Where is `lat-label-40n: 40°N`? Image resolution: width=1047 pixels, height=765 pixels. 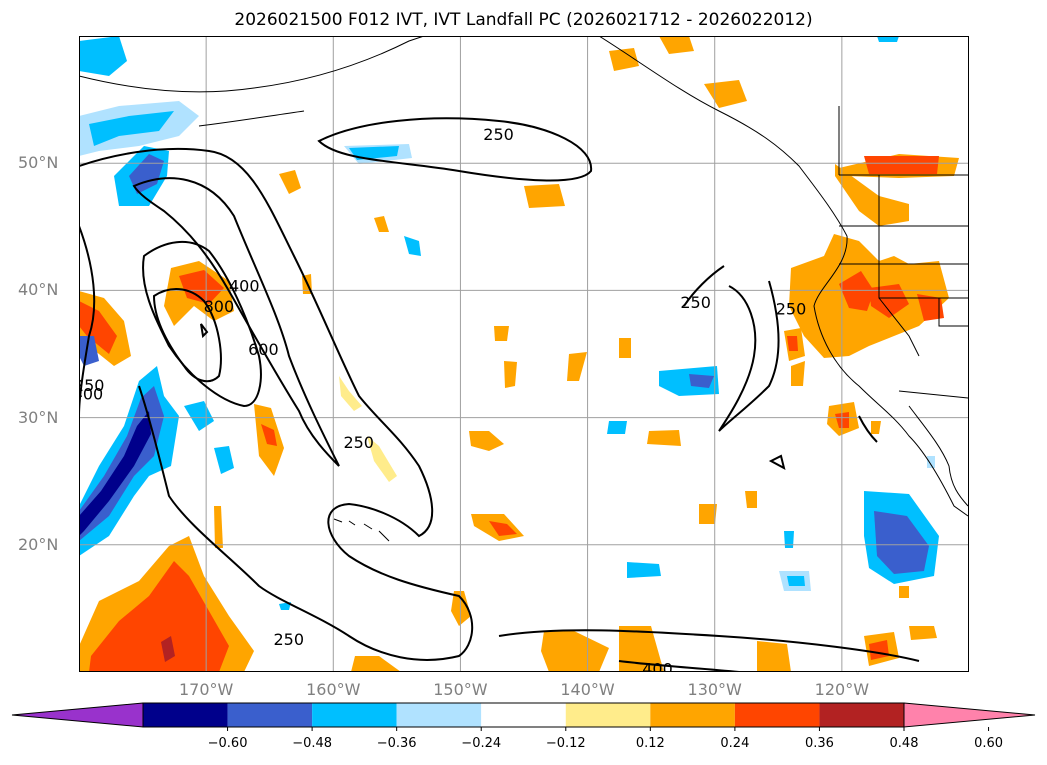 lat-label-40n: 40°N is located at coordinates (38, 290).